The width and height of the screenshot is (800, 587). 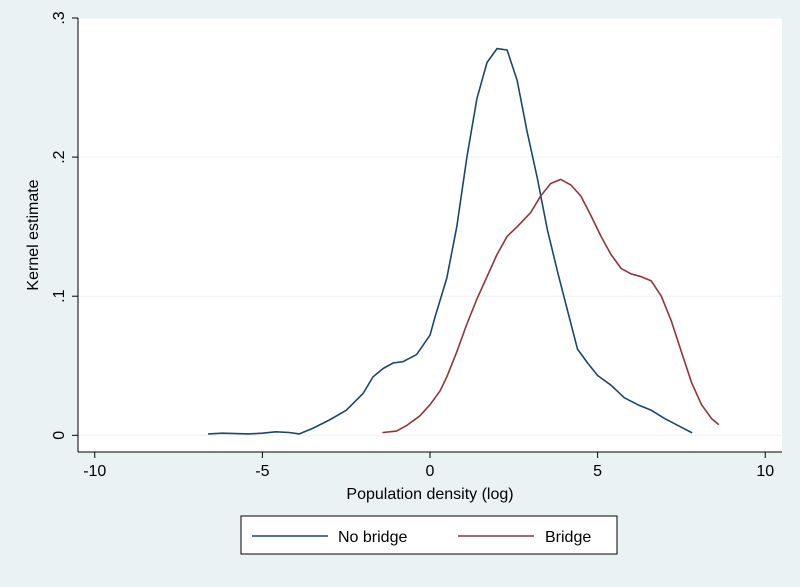 What do you see at coordinates (429, 494) in the screenshot?
I see `x-axis-label: Population density (log)` at bounding box center [429, 494].